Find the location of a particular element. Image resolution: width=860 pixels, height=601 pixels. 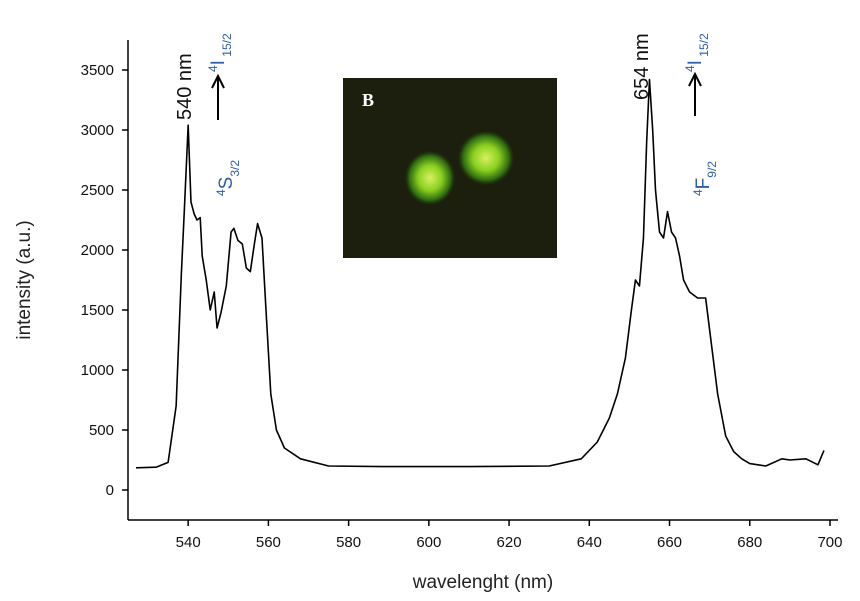

x-tick-label: 560 is located at coordinates (268, 542).